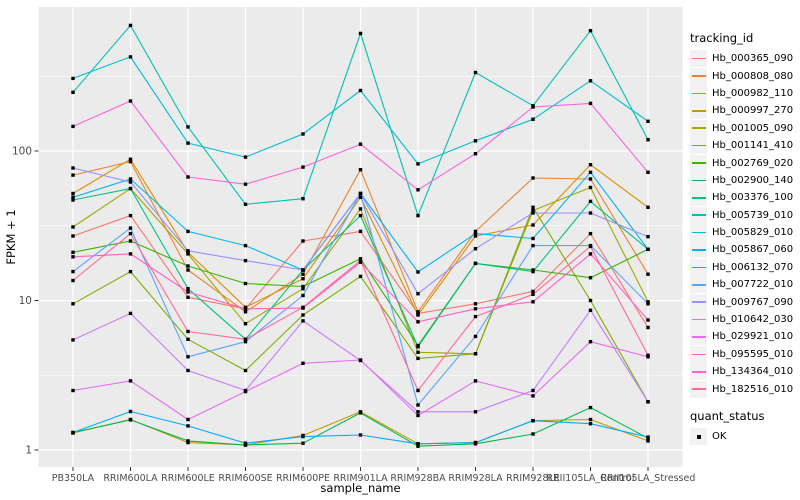  Describe the element at coordinates (753, 111) in the screenshot. I see `legend-item-label: Hb_000997_270` at that location.